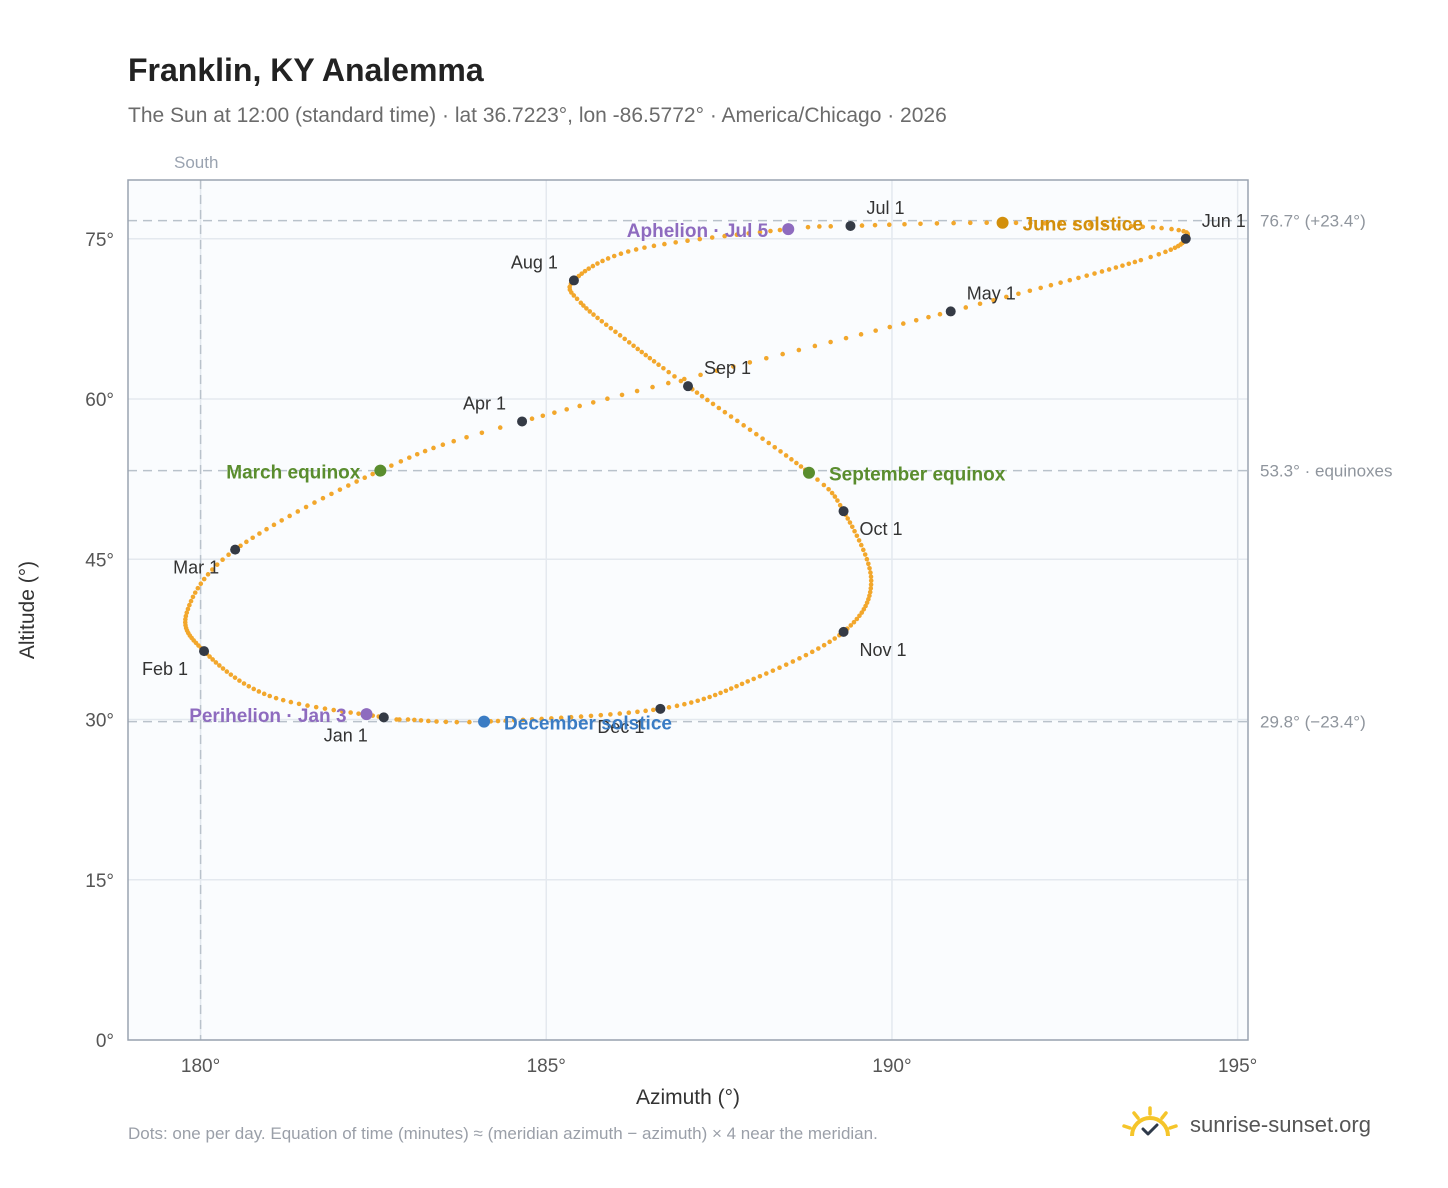 This screenshot has width=1448, height=1188. I want to click on y-tick-label: 75°, so click(99, 240).